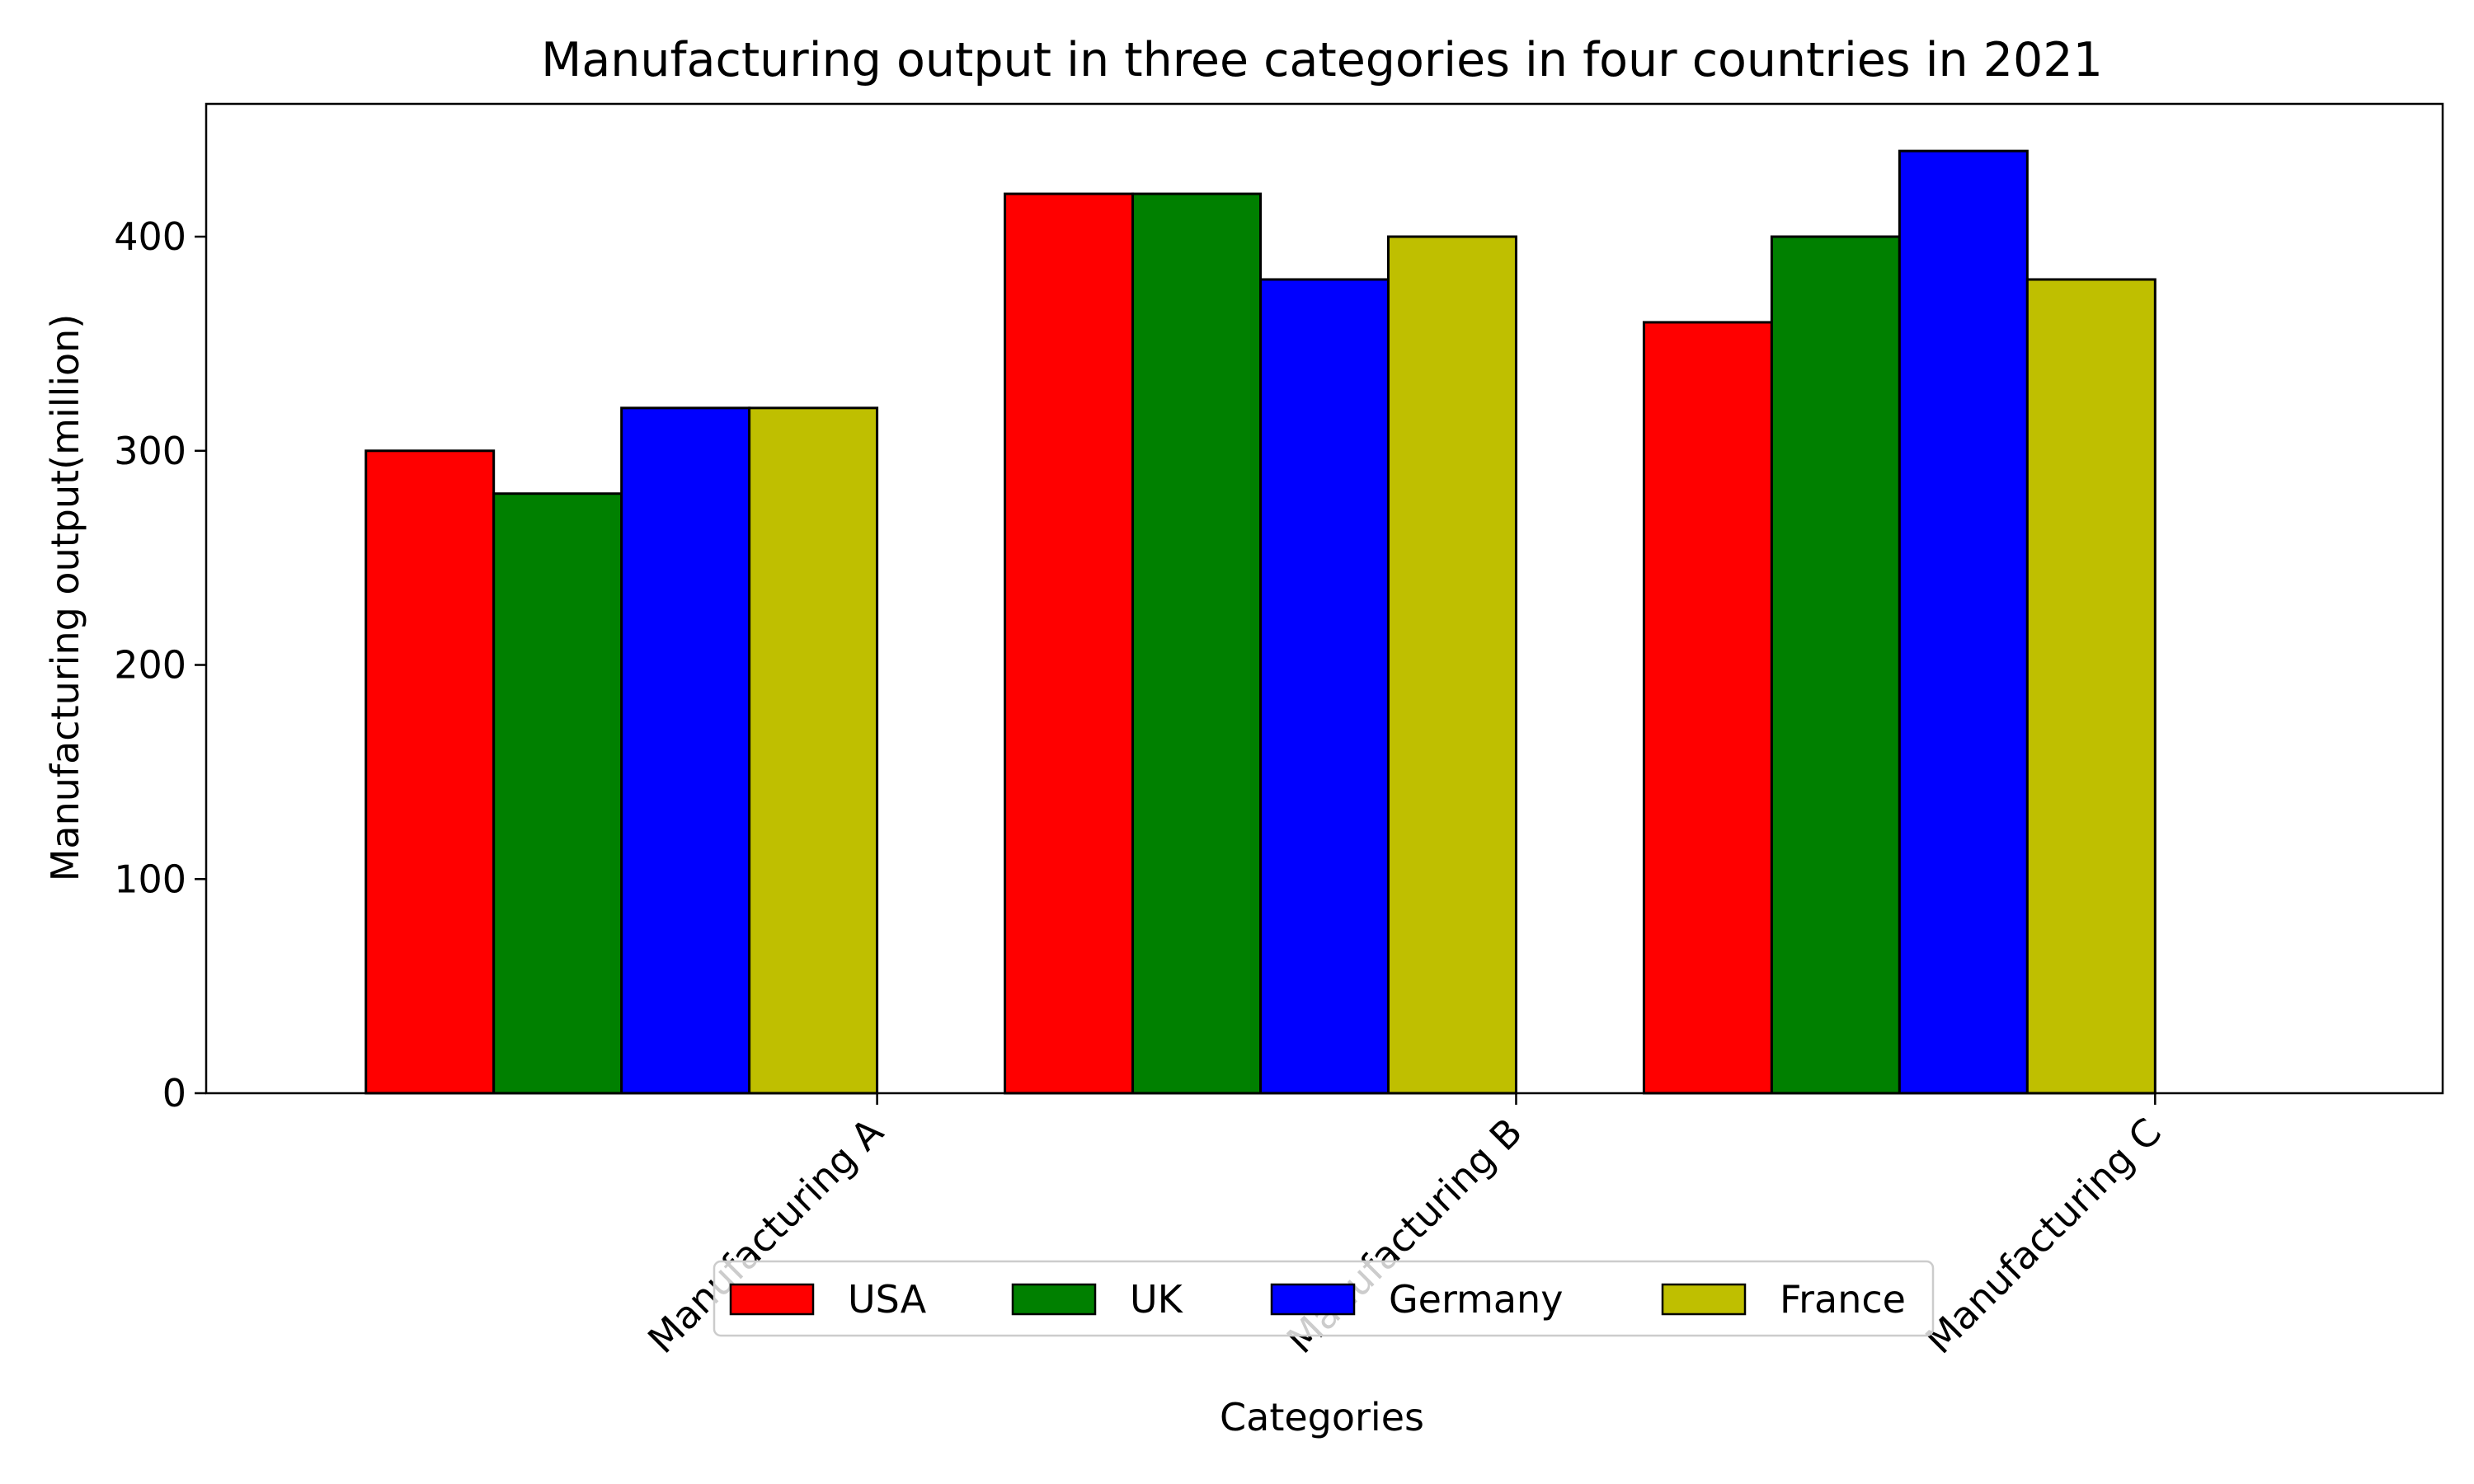 The height and width of the screenshot is (1484, 2474). Describe the element at coordinates (174, 1093) in the screenshot. I see `y-tick-label: 0` at that location.